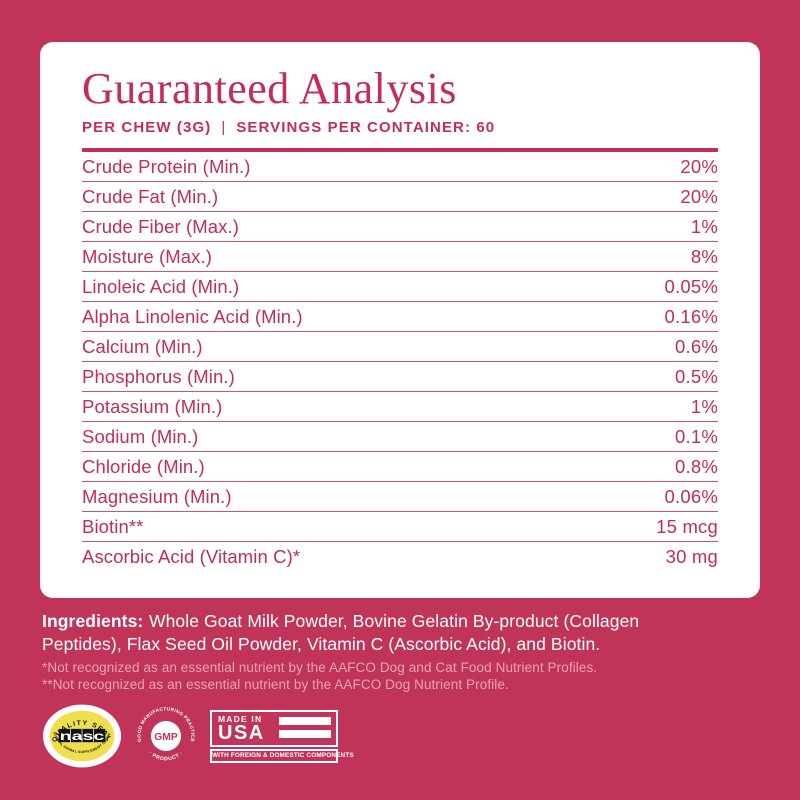  I want to click on usa-components-note: WITH FOREIGN & DOMESTIC COMPONENTS, so click(282, 755).